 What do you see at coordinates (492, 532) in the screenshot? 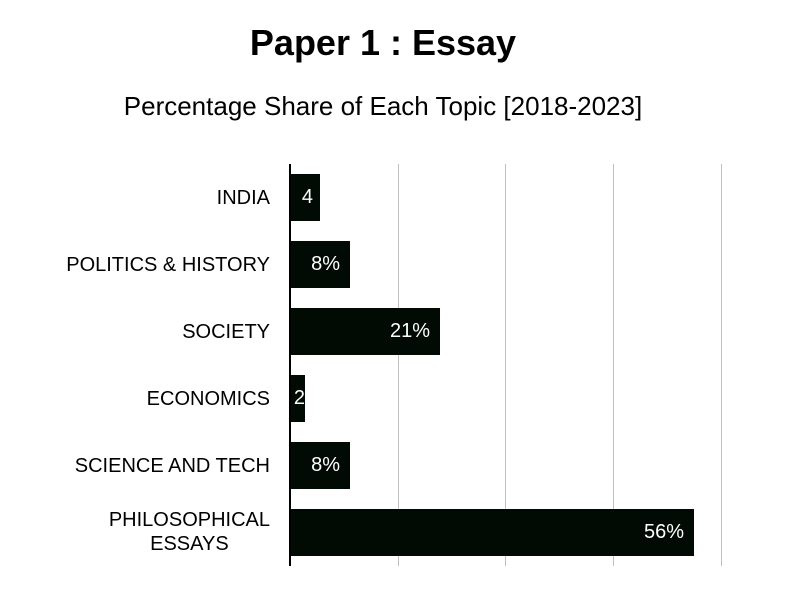
I see `bar-philosophical-essays: 56%` at bounding box center [492, 532].